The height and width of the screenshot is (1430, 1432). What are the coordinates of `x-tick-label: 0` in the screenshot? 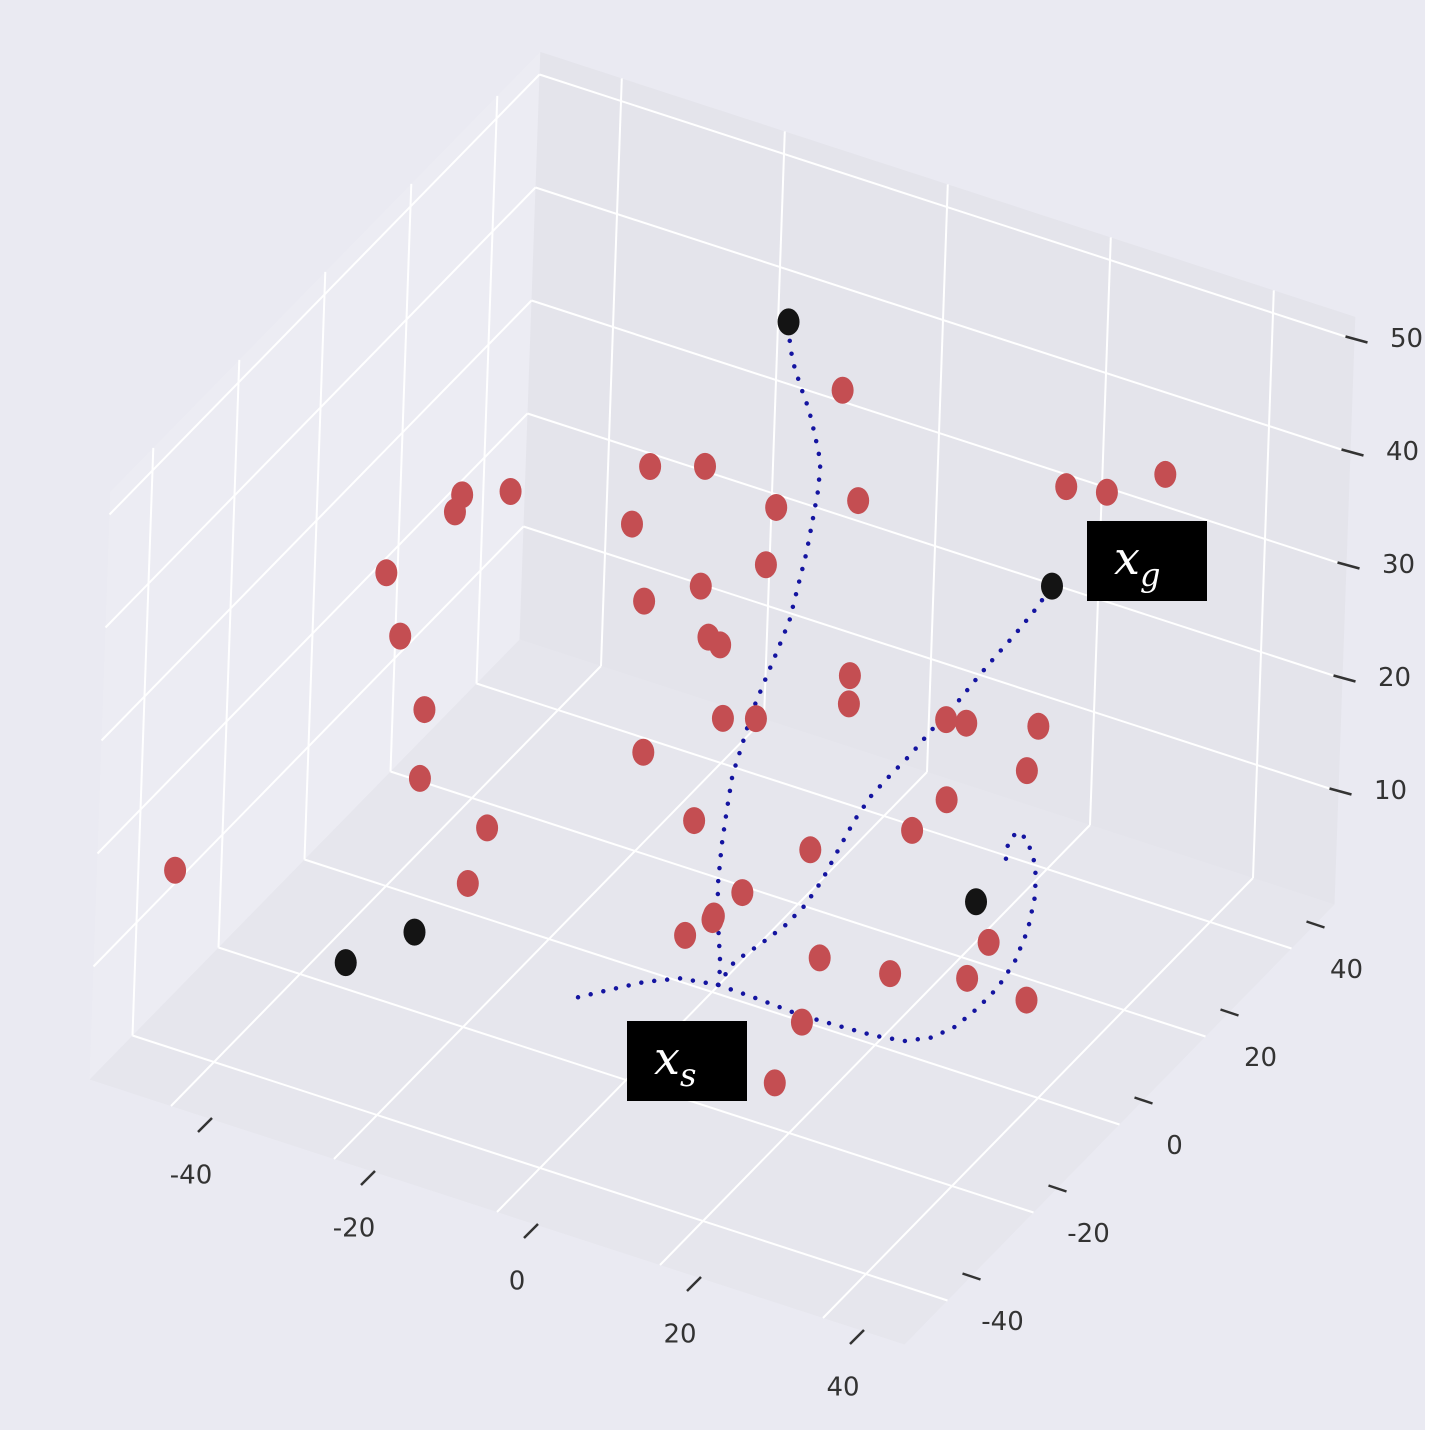 It's located at (517, 1282).